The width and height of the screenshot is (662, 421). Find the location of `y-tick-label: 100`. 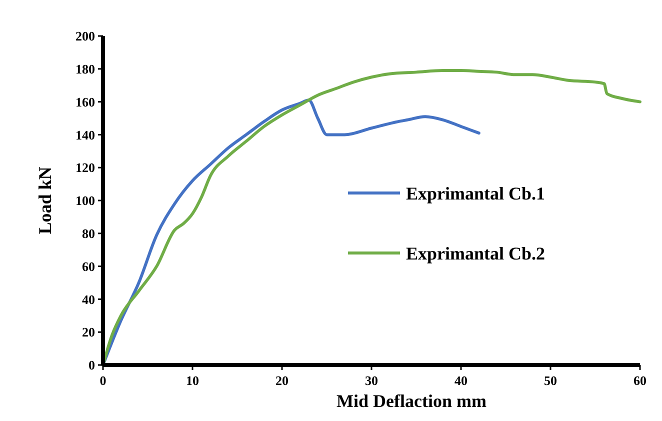

y-tick-label: 100 is located at coordinates (85, 200).